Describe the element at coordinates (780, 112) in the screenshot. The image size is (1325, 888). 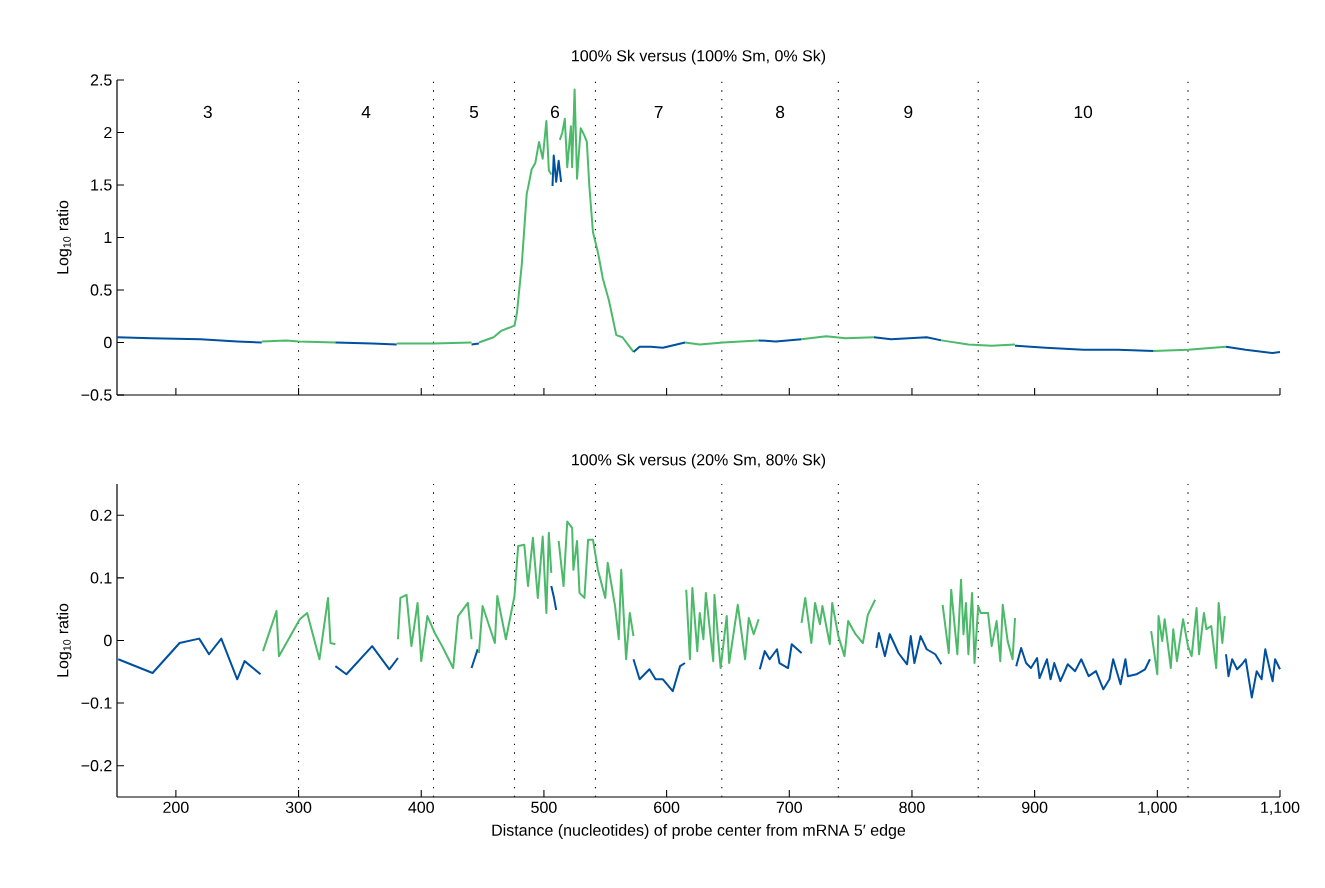
I see `annotation: 8` at that location.